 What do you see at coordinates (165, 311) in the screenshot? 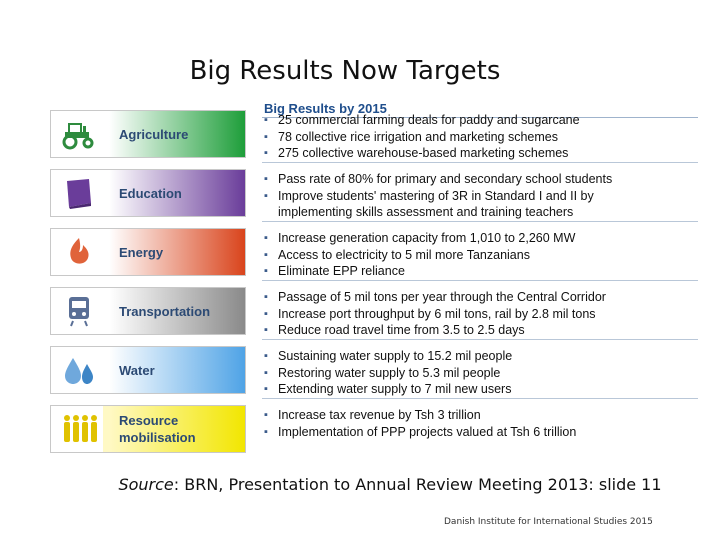
I see `sector-label: Transportation` at bounding box center [165, 311].